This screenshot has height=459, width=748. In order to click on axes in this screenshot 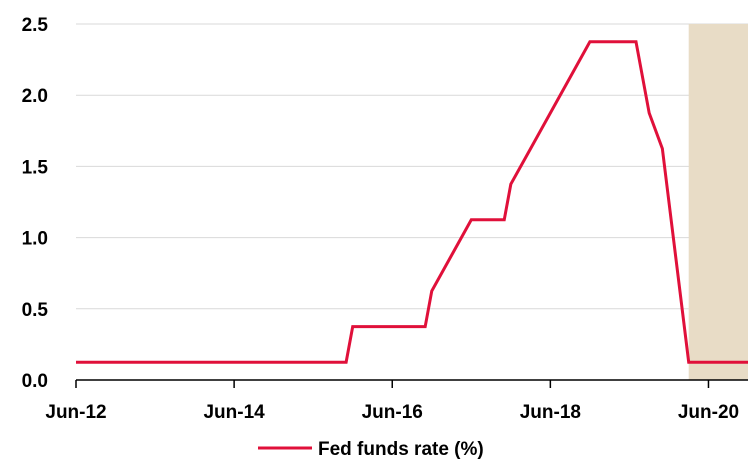, I will do `click(411, 383)`.